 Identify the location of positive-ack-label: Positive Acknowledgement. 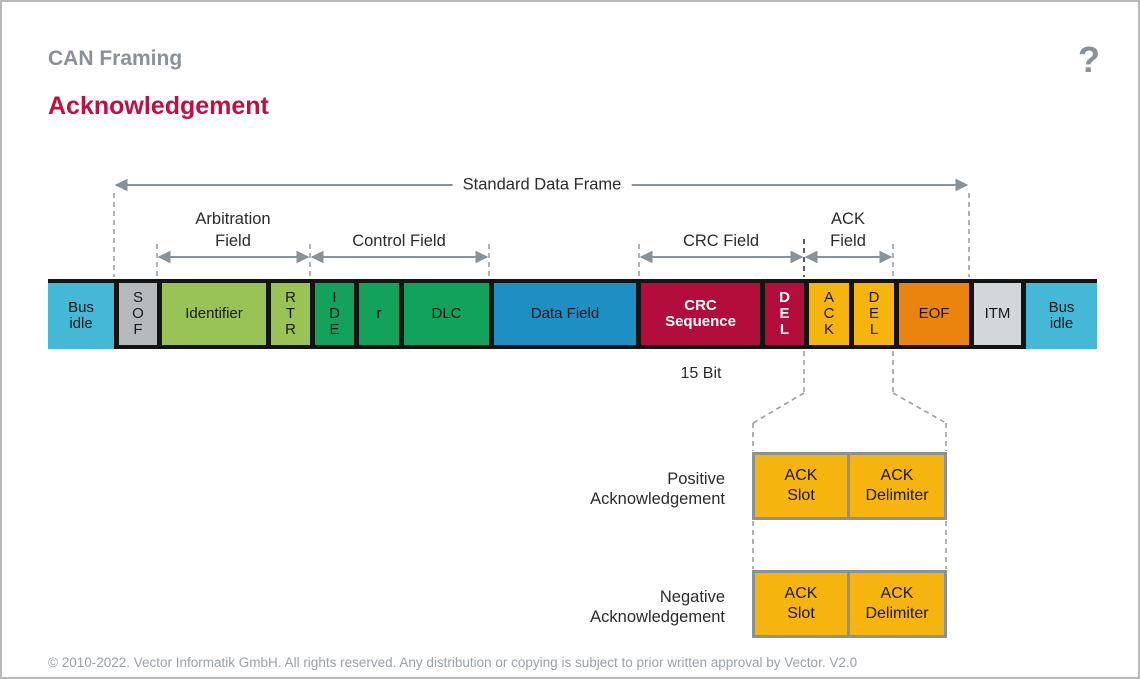
(657, 489).